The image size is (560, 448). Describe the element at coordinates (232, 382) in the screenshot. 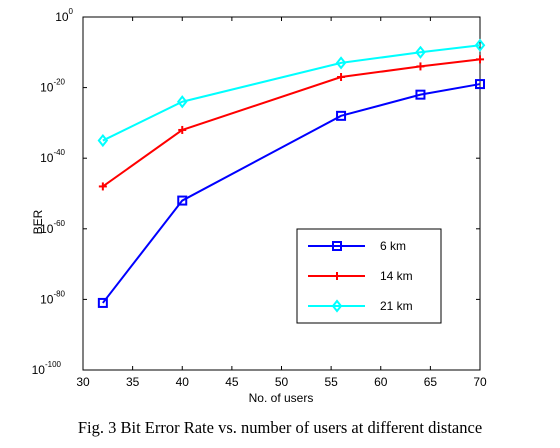

I see `x-tick-label: 45` at that location.